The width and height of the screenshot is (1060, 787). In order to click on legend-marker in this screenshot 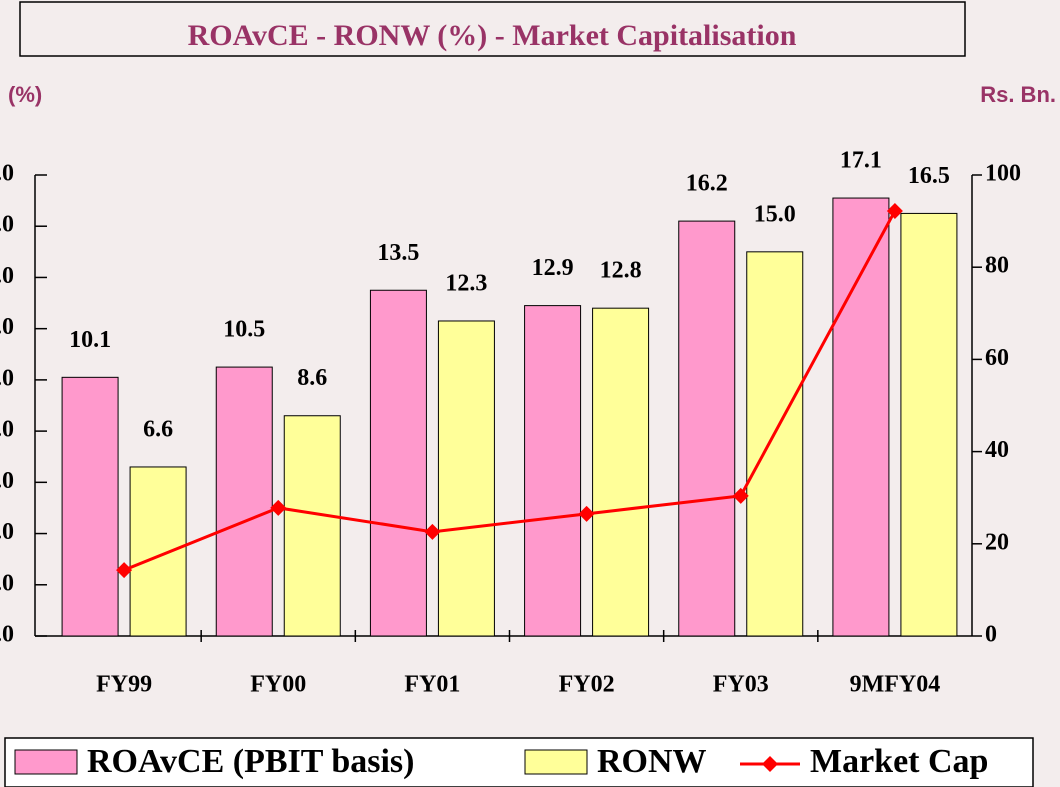, I will do `click(770, 764)`.